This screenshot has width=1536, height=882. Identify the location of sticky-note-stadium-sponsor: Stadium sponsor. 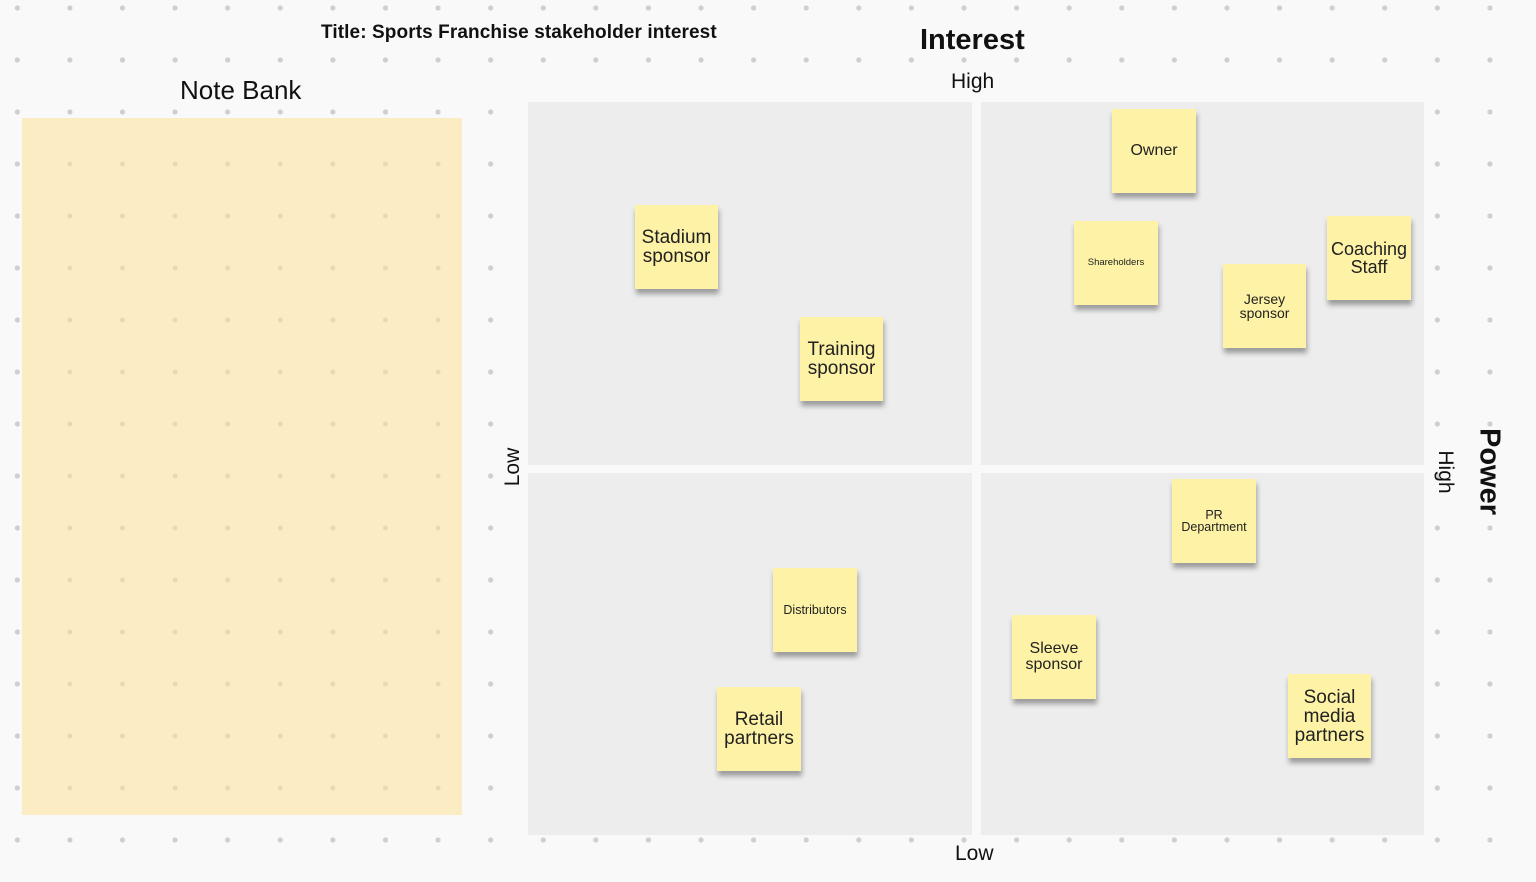
(676, 247).